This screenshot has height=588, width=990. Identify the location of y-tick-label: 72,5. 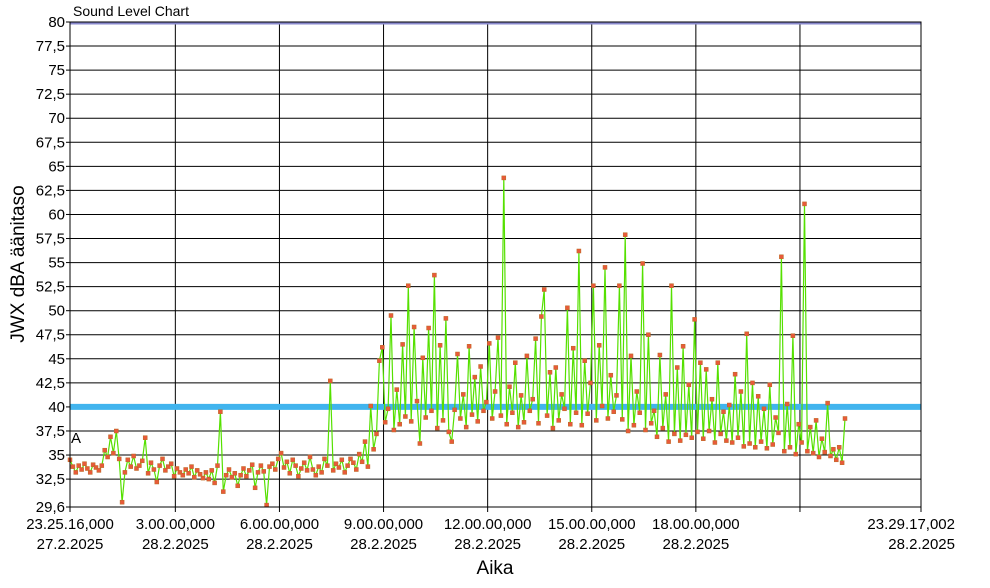
(50, 94).